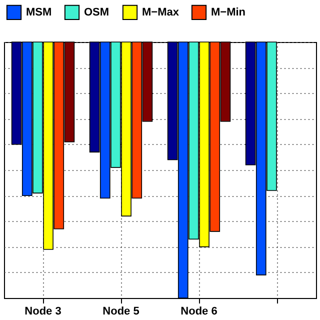 Image resolution: width=320 pixels, height=320 pixels. Describe the element at coordinates (161, 12) in the screenshot. I see `legend-label: M−Max` at that location.